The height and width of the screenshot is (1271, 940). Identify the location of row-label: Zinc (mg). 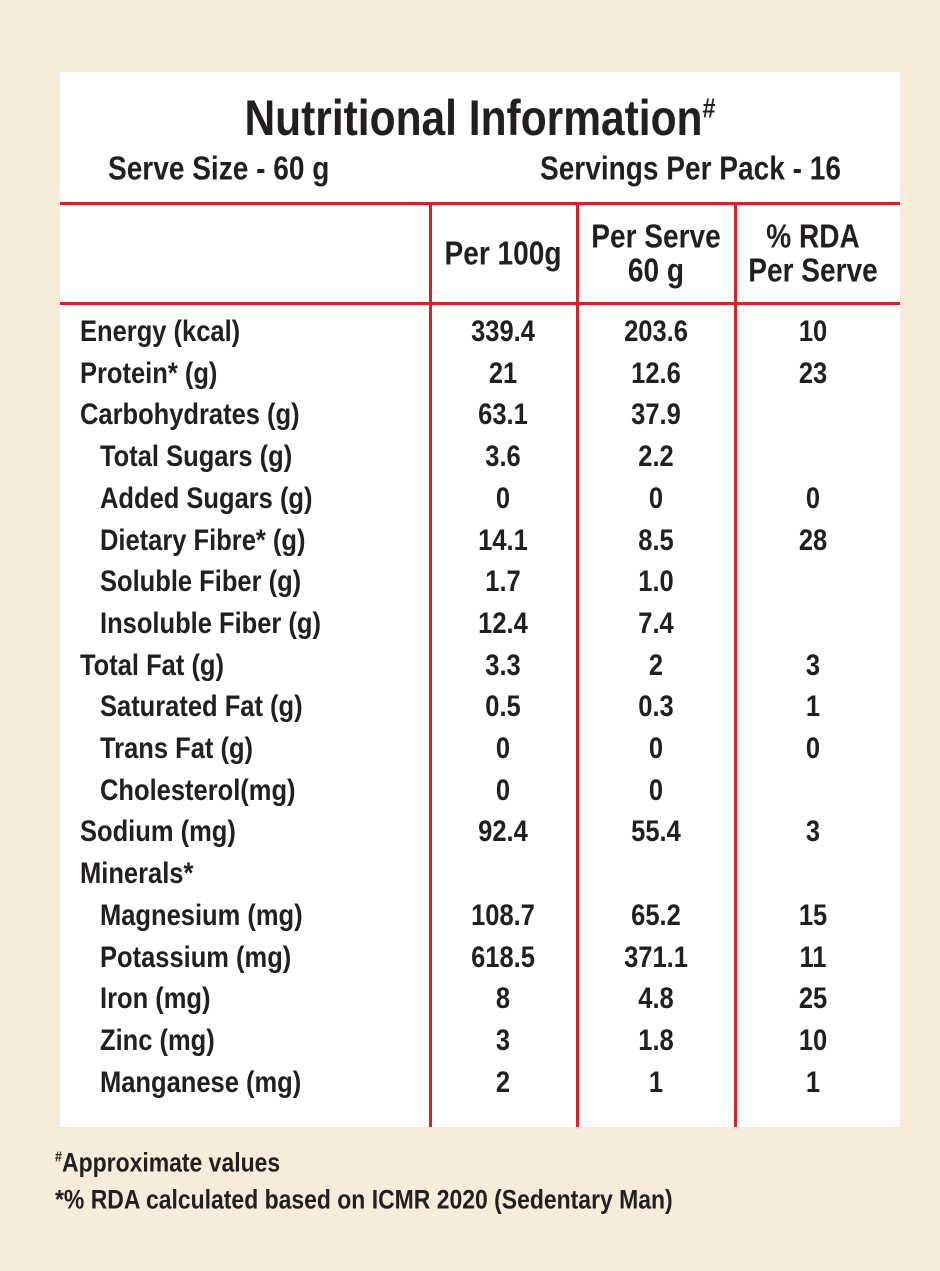
(157, 1040).